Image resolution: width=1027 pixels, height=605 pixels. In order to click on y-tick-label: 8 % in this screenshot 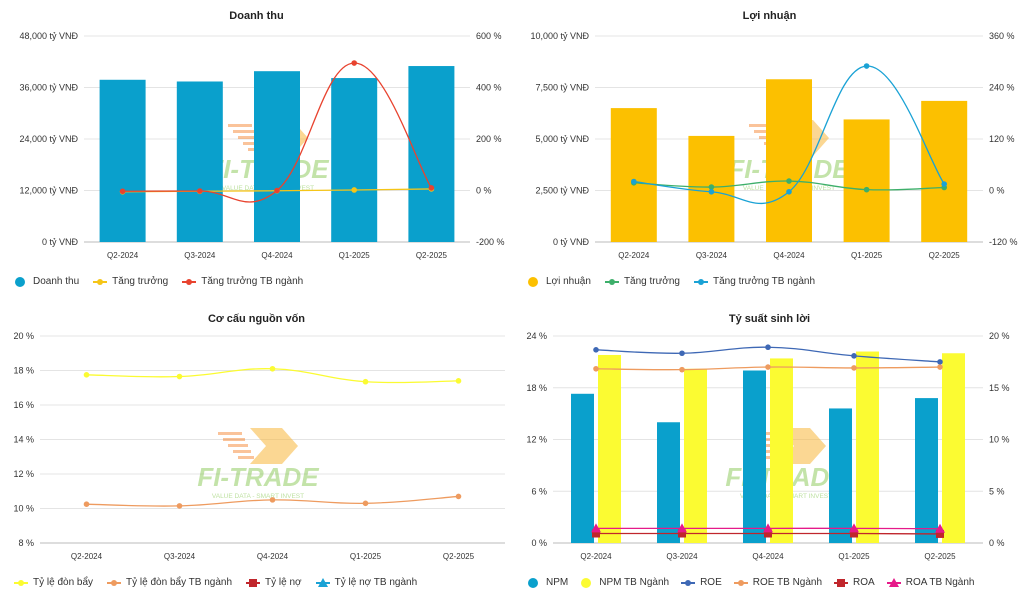, I will do `click(26, 543)`.